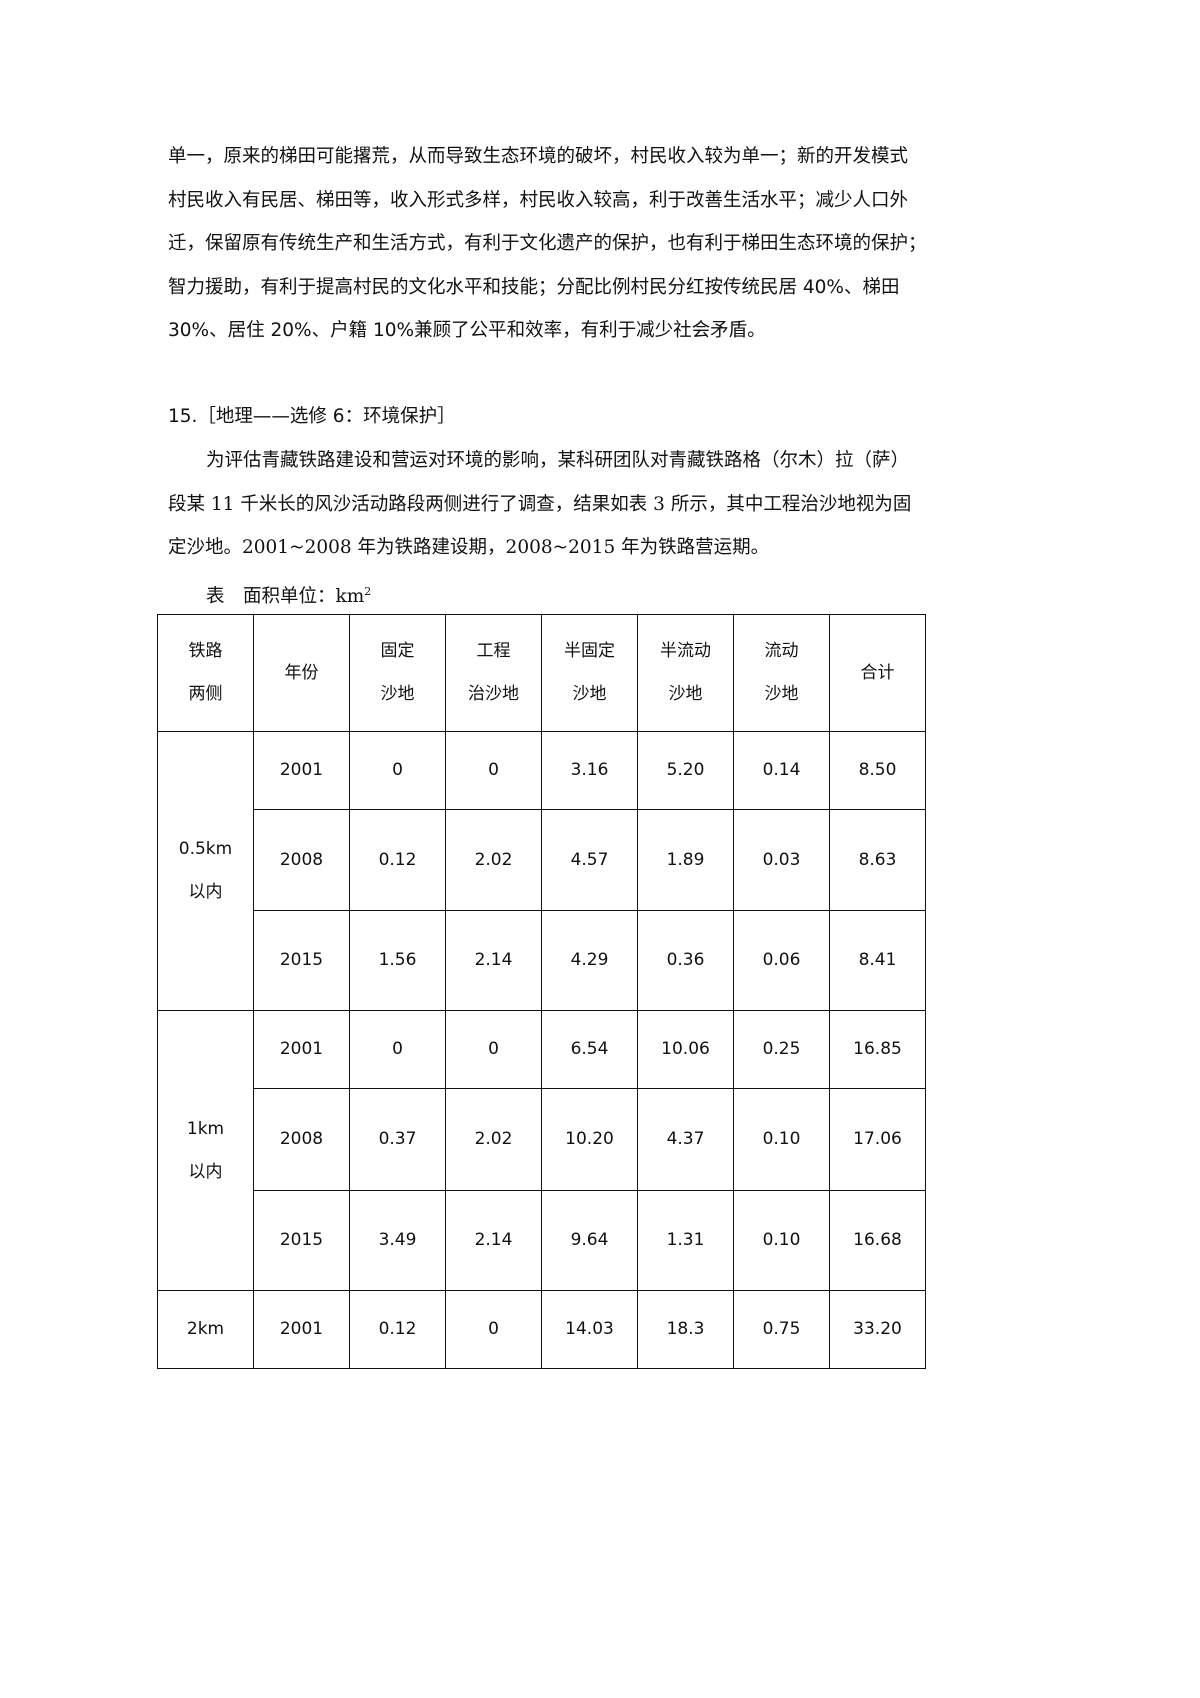  I want to click on table-row: 2008 0.37 2.02 10.20 4.37 0.10 17.06, so click(542, 1139).